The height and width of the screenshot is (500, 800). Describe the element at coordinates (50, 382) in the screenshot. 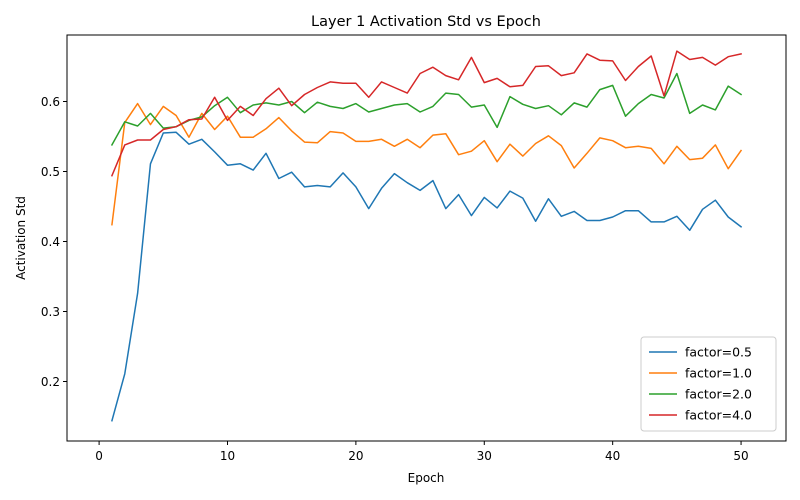

I see `y-tick-label: 0.2` at that location.